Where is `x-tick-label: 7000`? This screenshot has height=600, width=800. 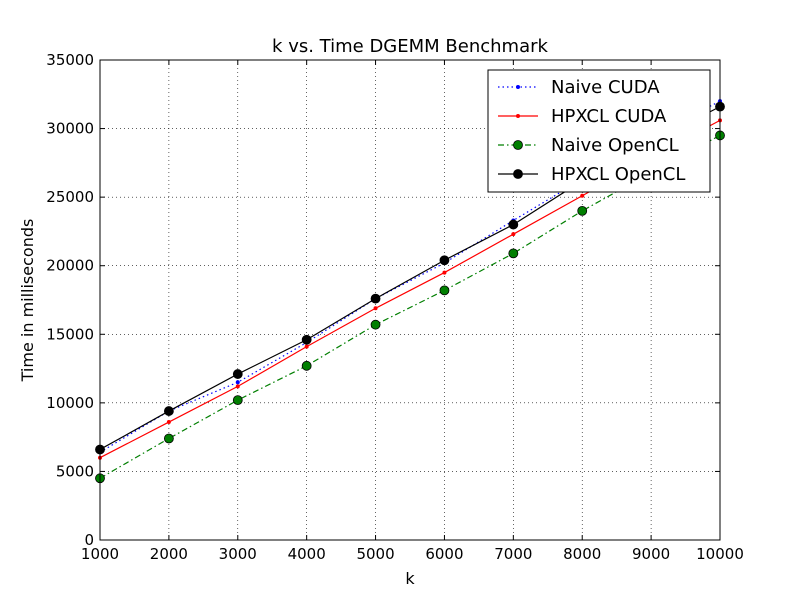
x-tick-label: 7000 is located at coordinates (513, 554).